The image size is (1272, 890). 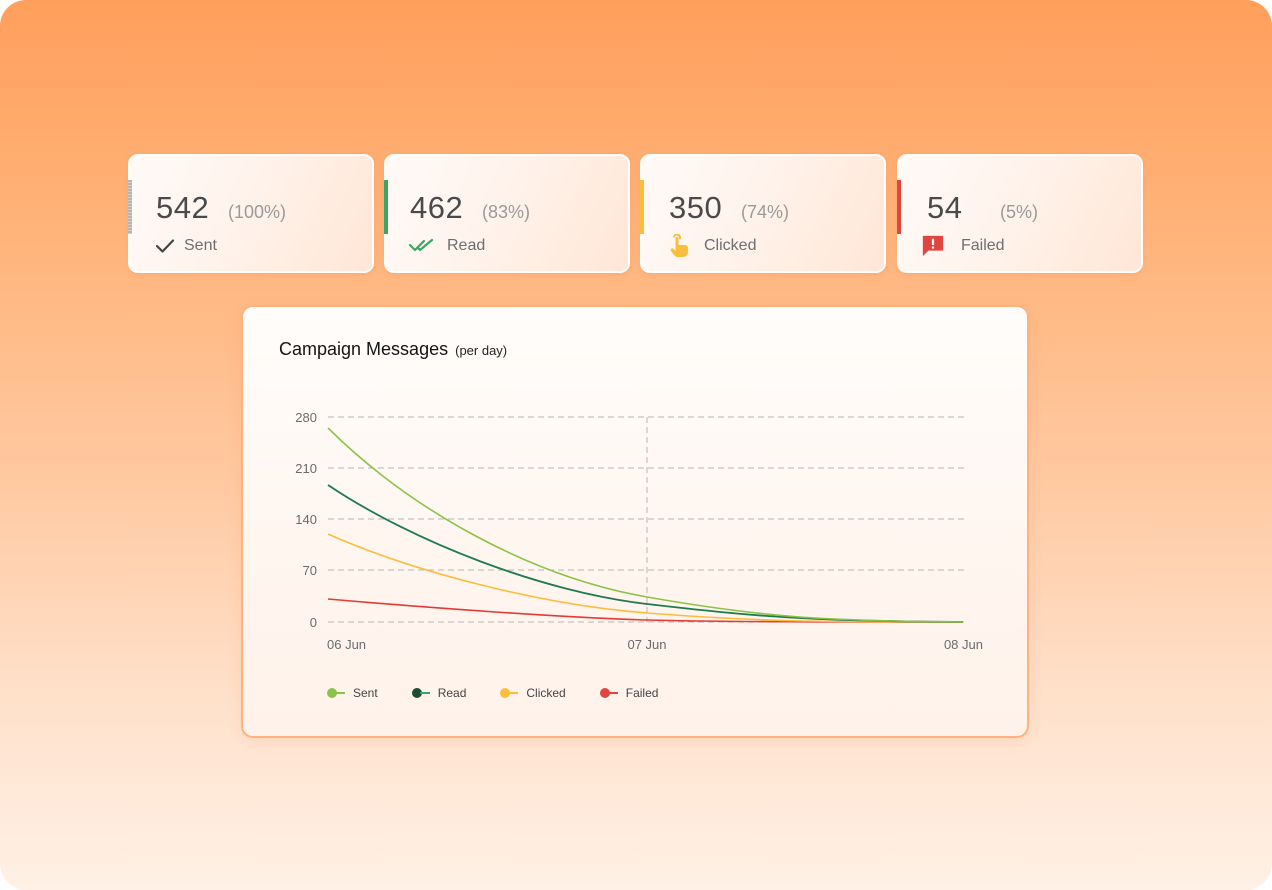 What do you see at coordinates (165, 246) in the screenshot?
I see `checkmark-icon` at bounding box center [165, 246].